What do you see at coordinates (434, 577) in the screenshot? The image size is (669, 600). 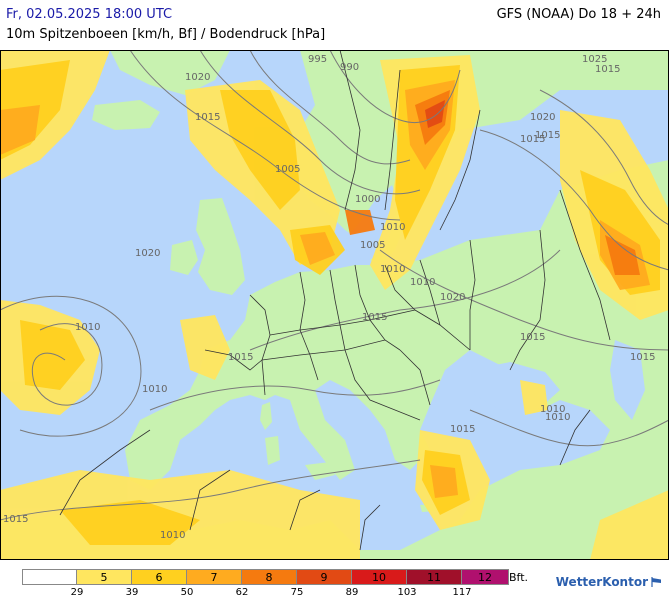 I see `legend-bin: 11` at bounding box center [434, 577].